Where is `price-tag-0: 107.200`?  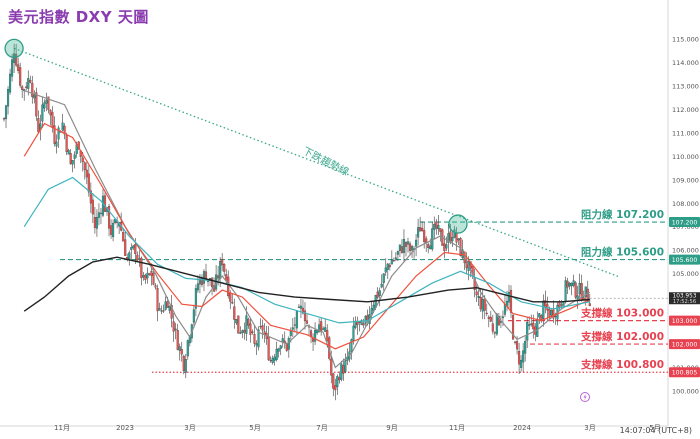 price-tag-0: 107.200 is located at coordinates (685, 223).